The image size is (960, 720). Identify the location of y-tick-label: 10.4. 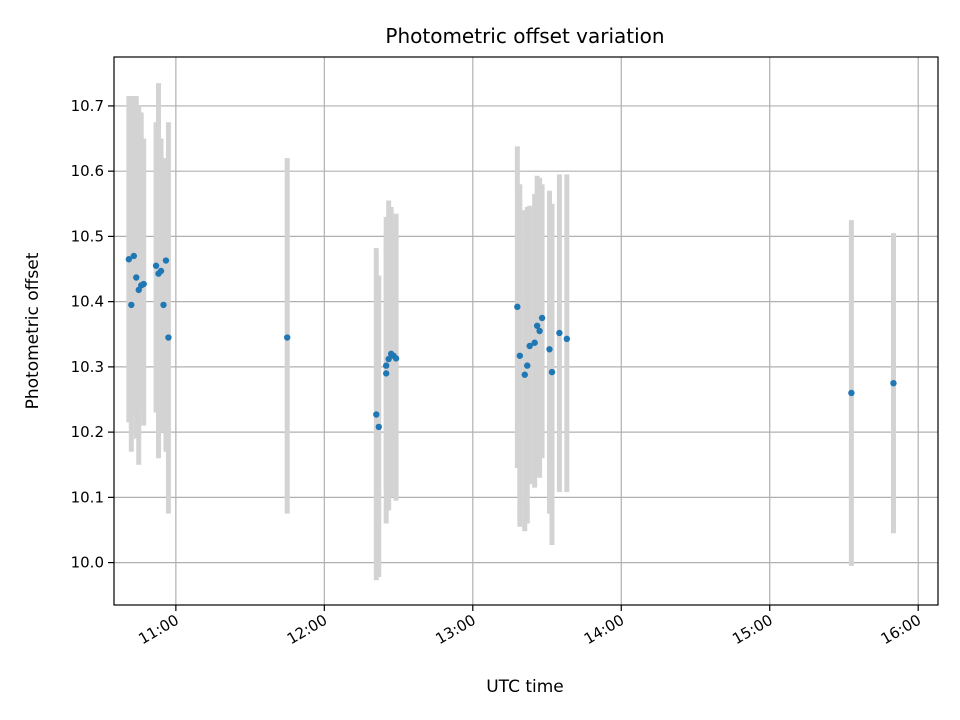
(87, 302).